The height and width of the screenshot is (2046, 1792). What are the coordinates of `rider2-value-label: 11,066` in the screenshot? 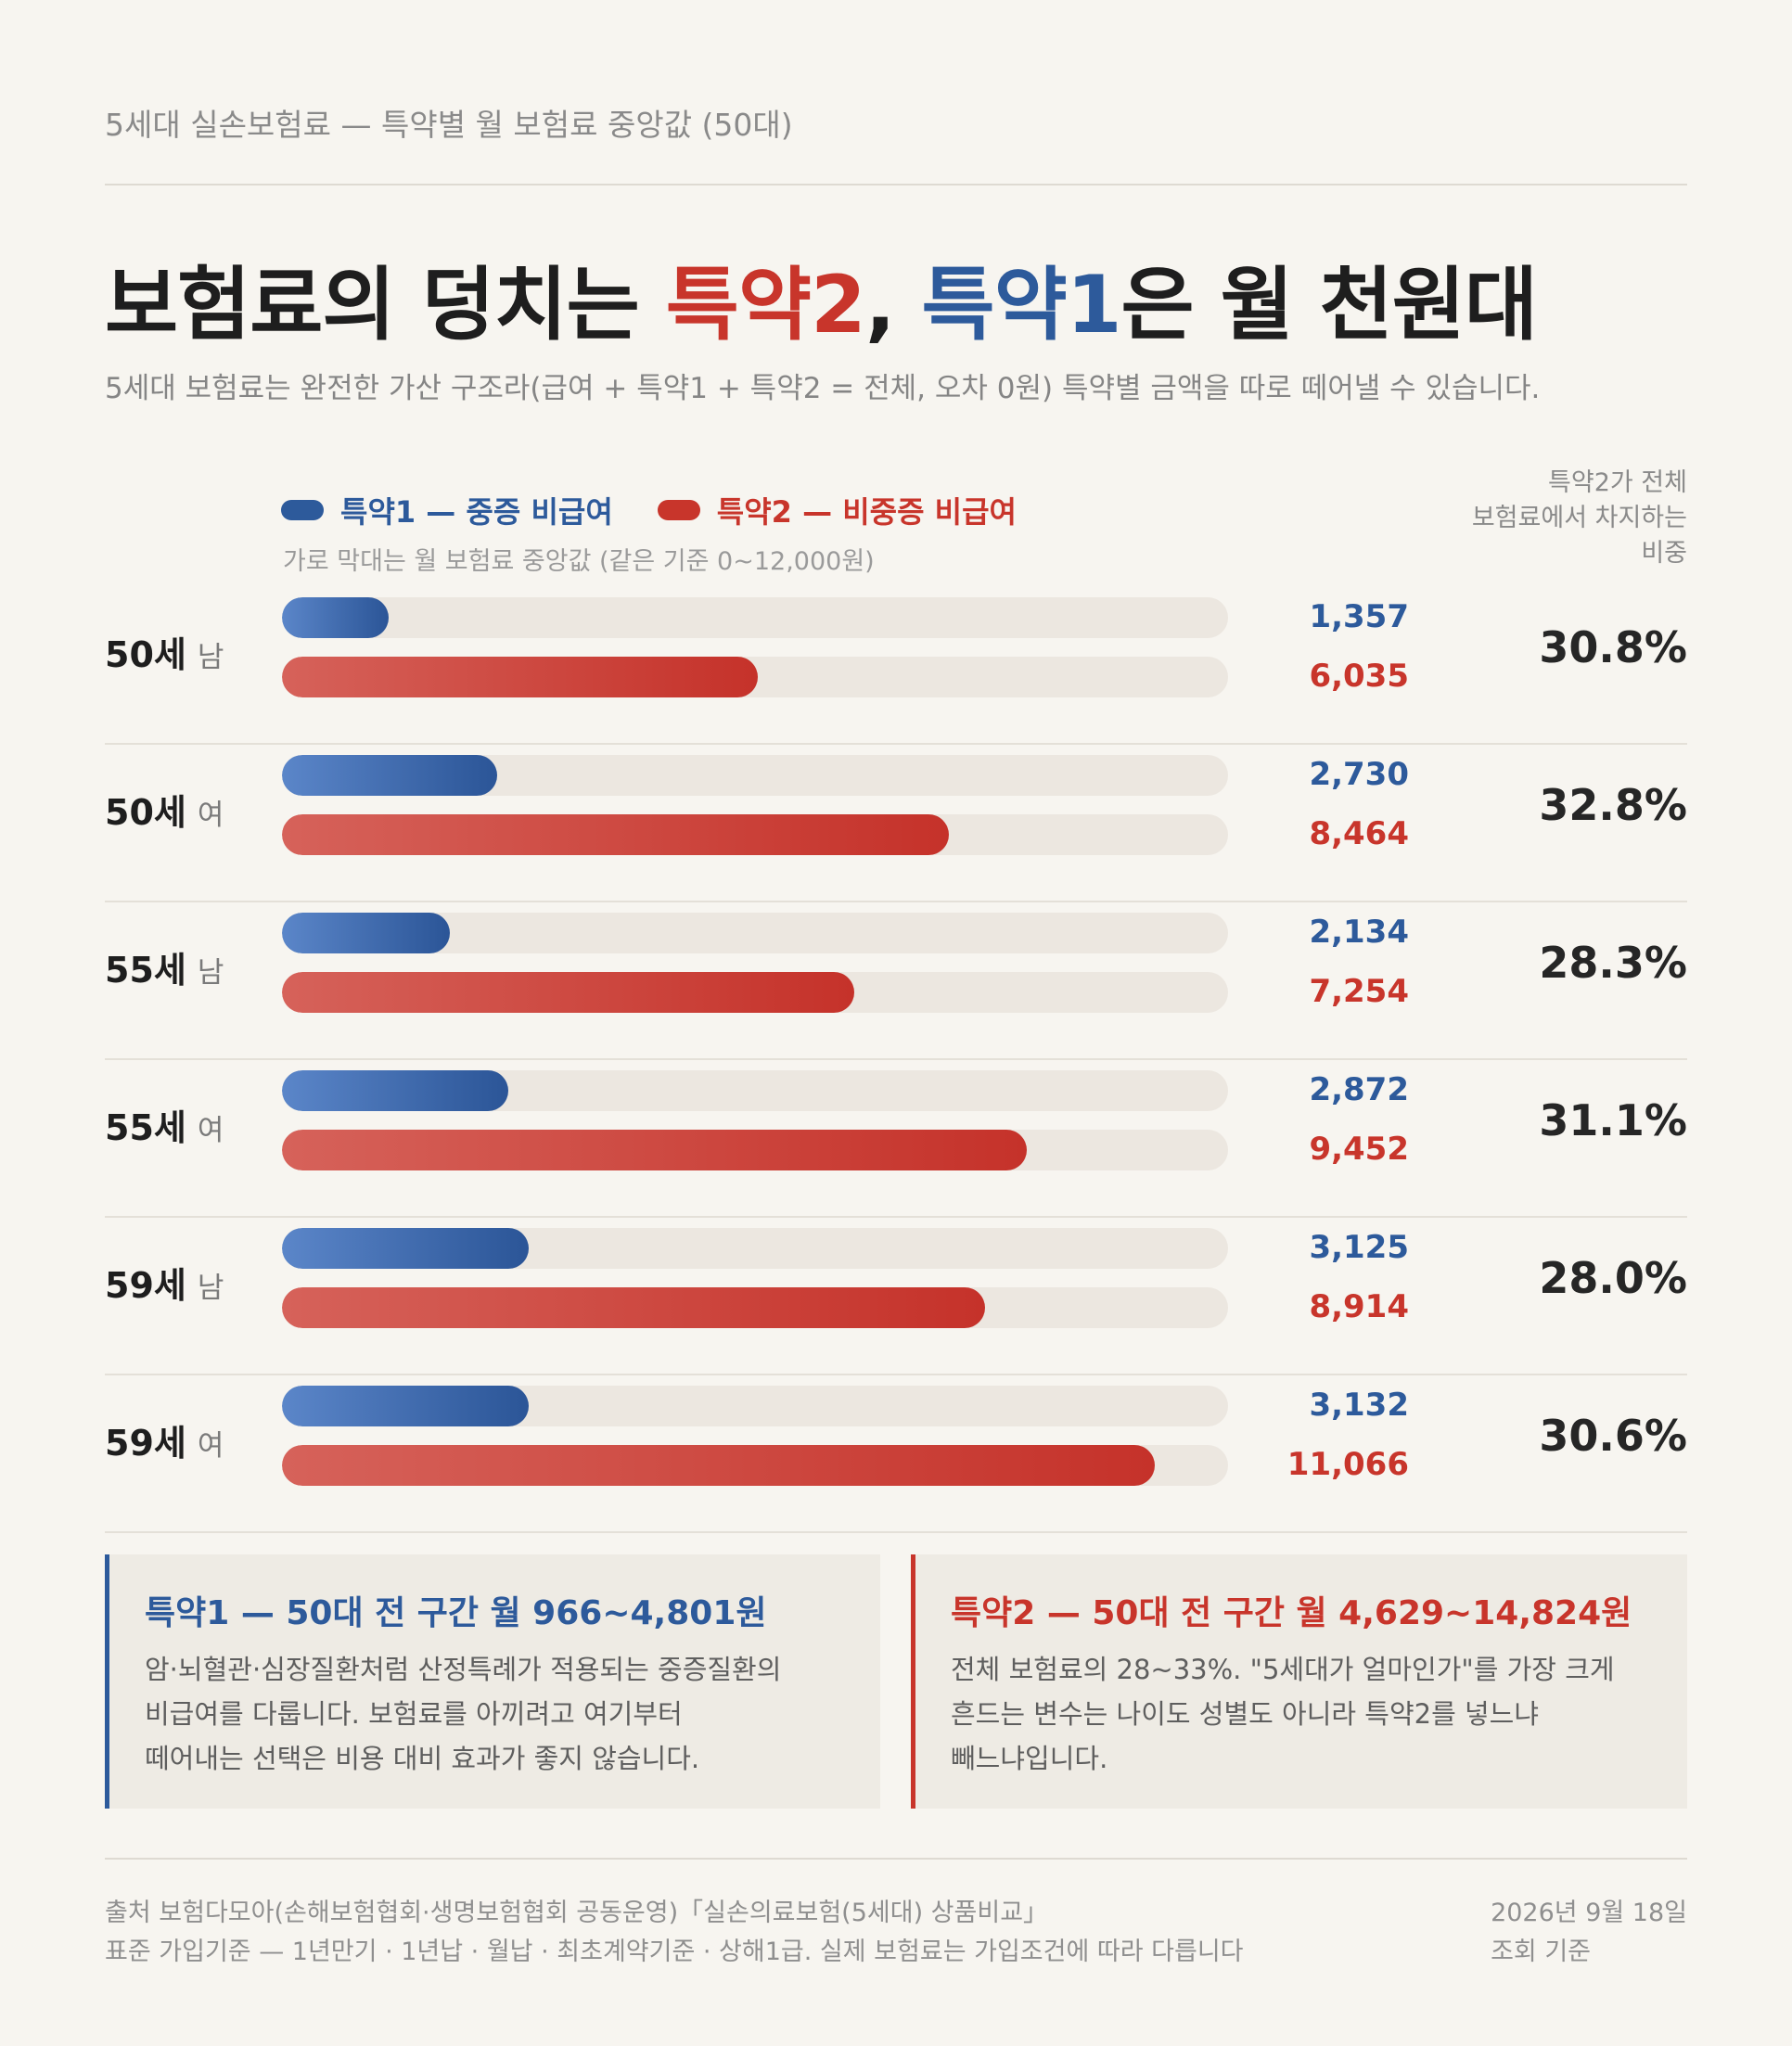 It's located at (1347, 1464).